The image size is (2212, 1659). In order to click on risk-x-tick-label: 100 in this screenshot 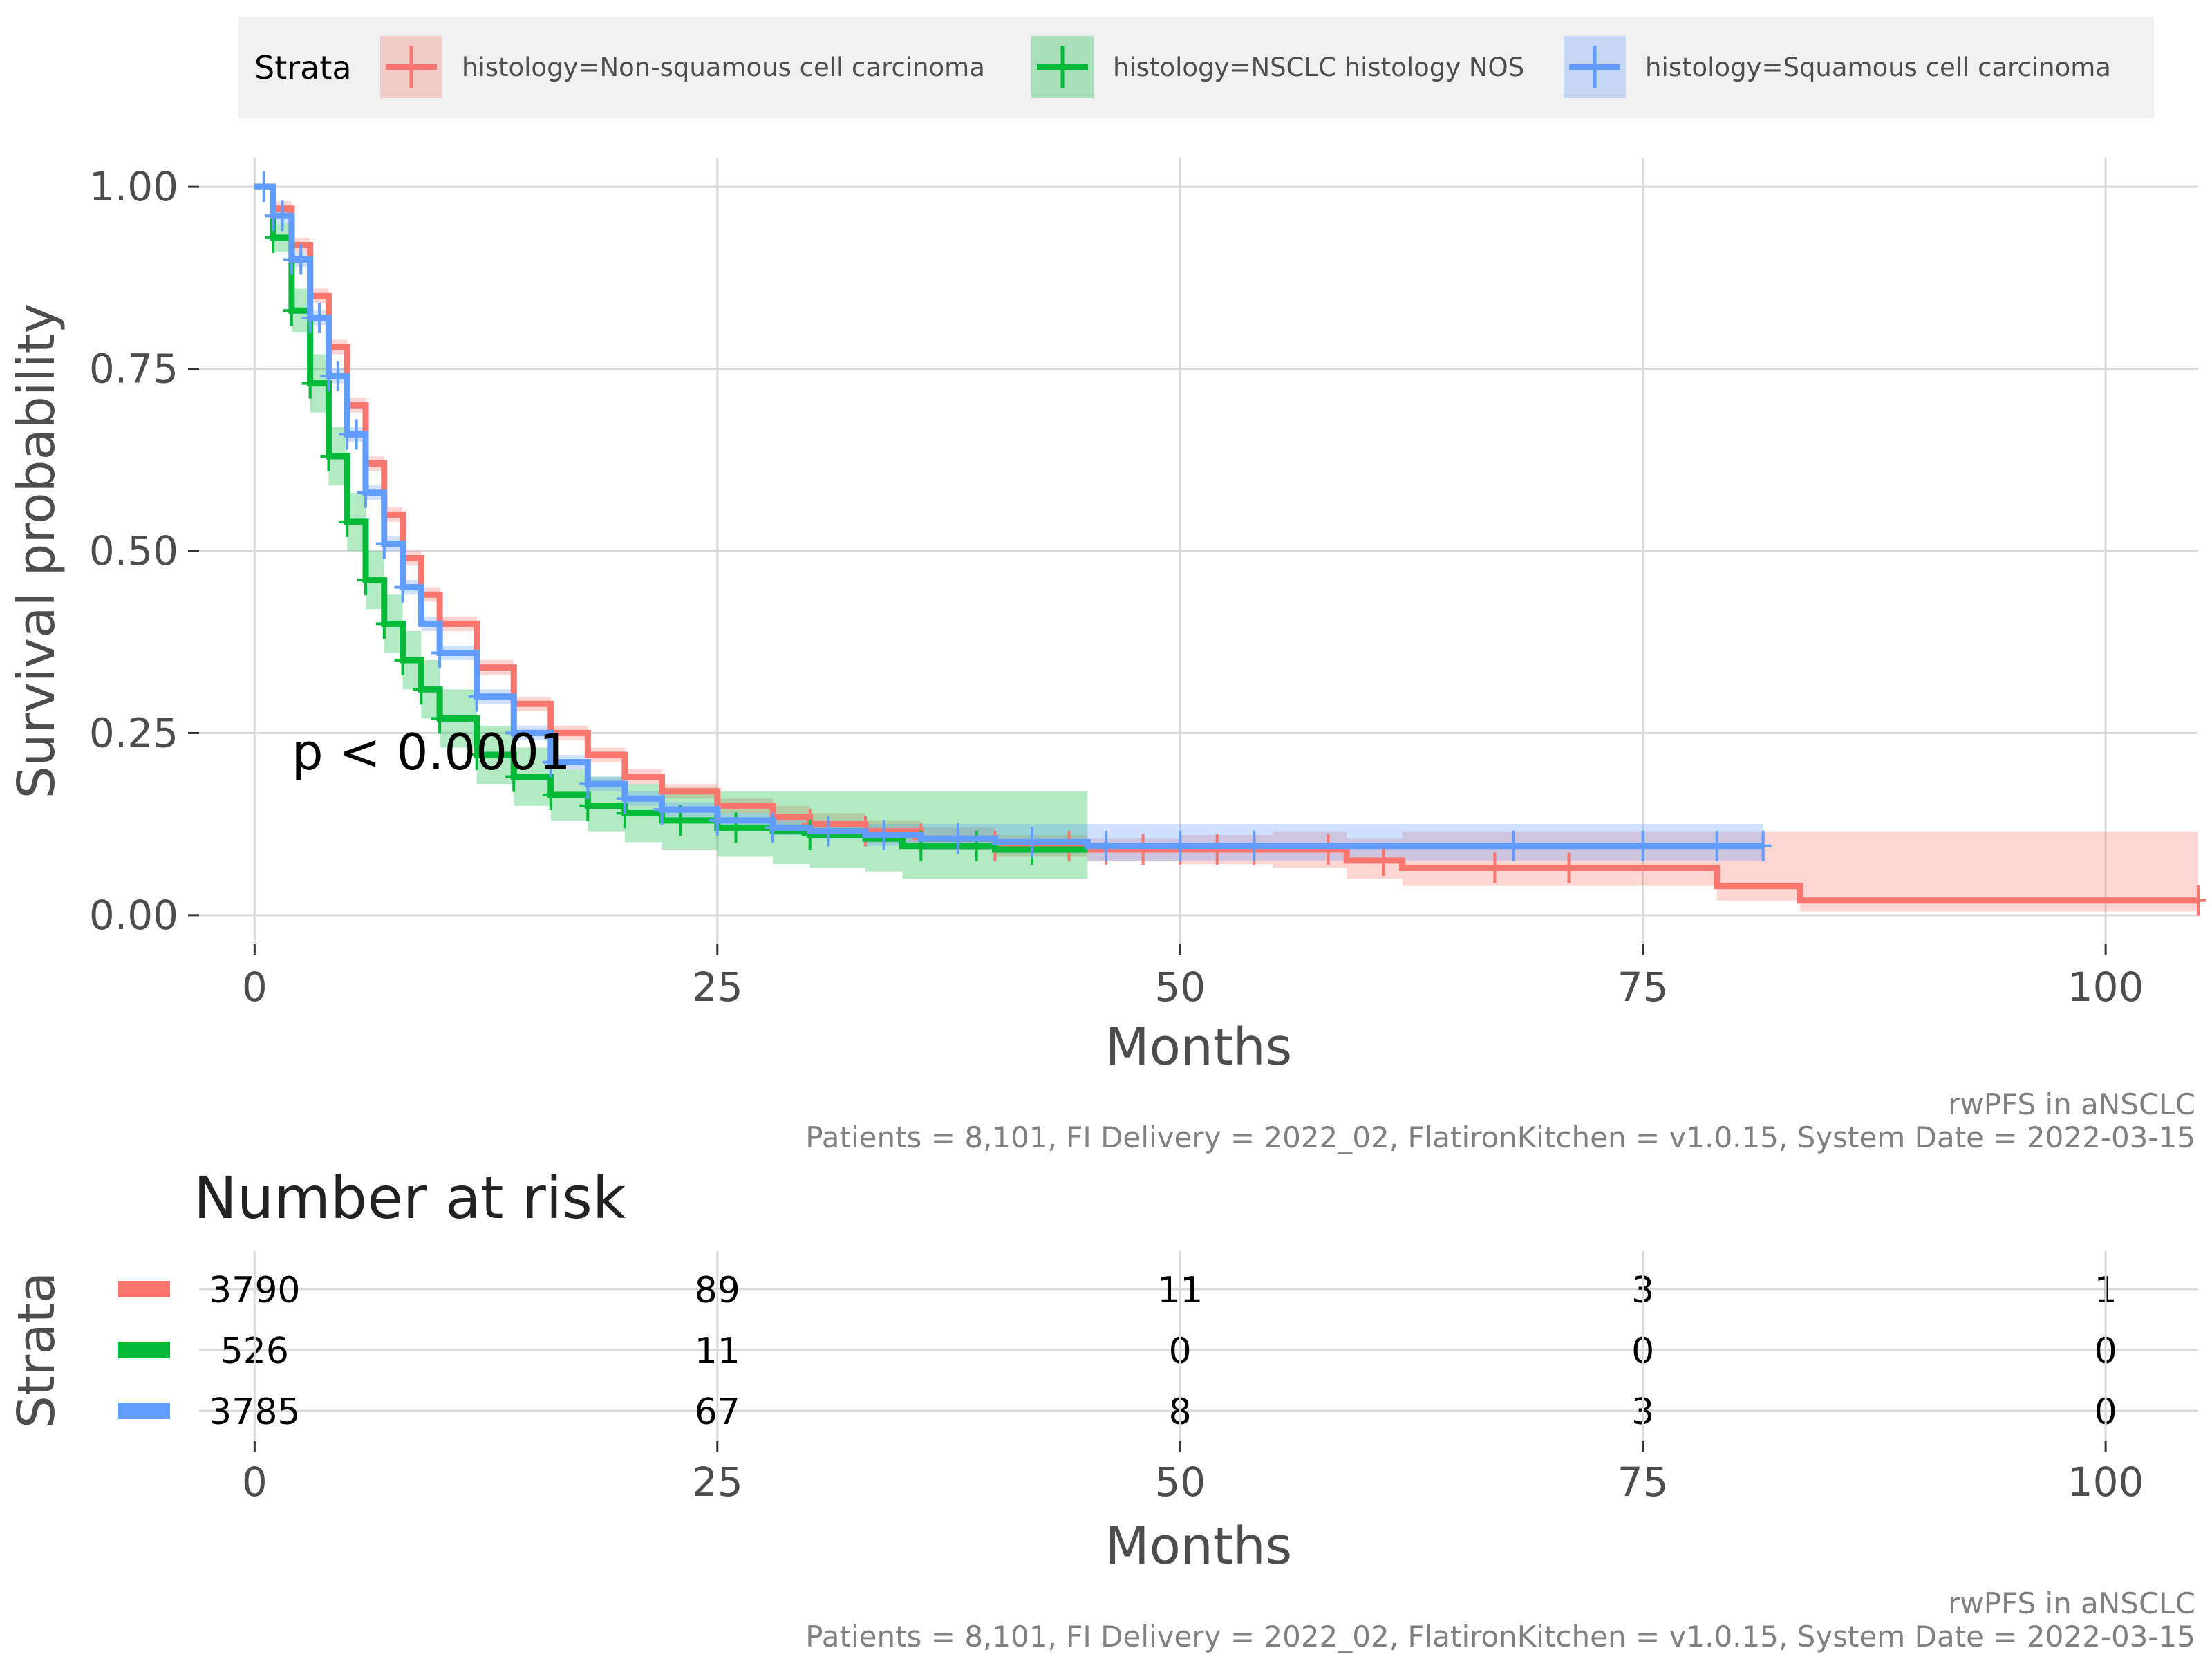, I will do `click(2106, 1483)`.